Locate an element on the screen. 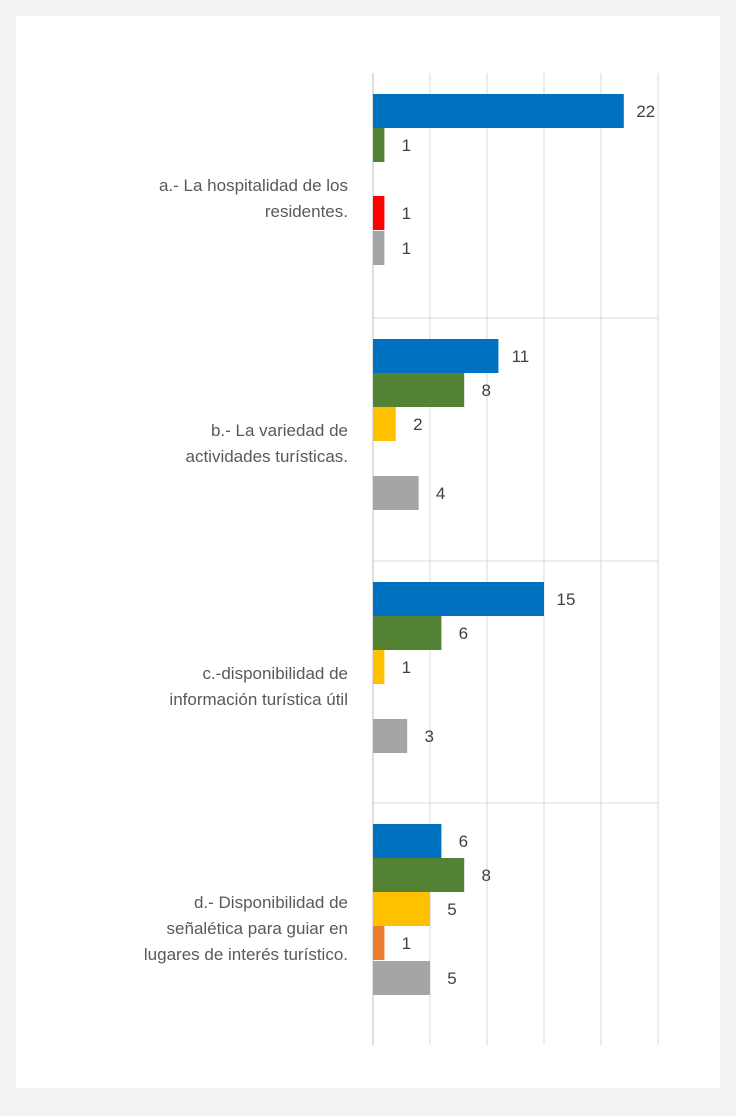 The width and height of the screenshot is (736, 1116). category-label: c.-disponibilidad de is located at coordinates (275, 673).